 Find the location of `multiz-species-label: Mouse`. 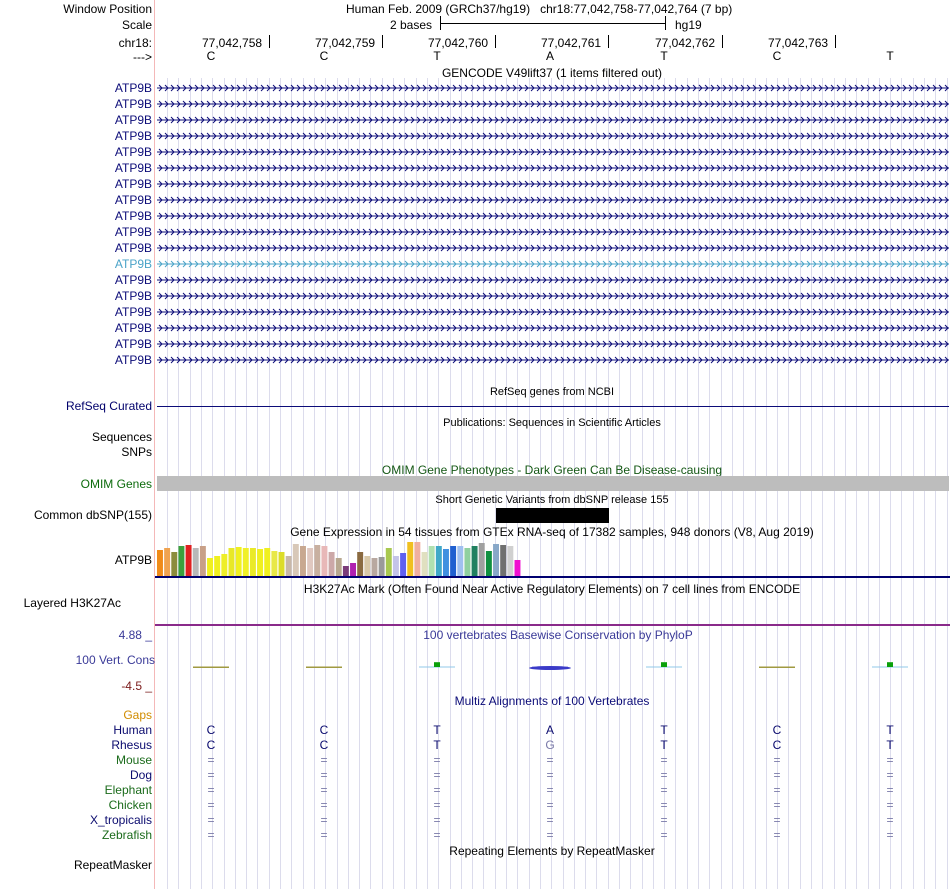

multiz-species-label: Mouse is located at coordinates (133, 760).